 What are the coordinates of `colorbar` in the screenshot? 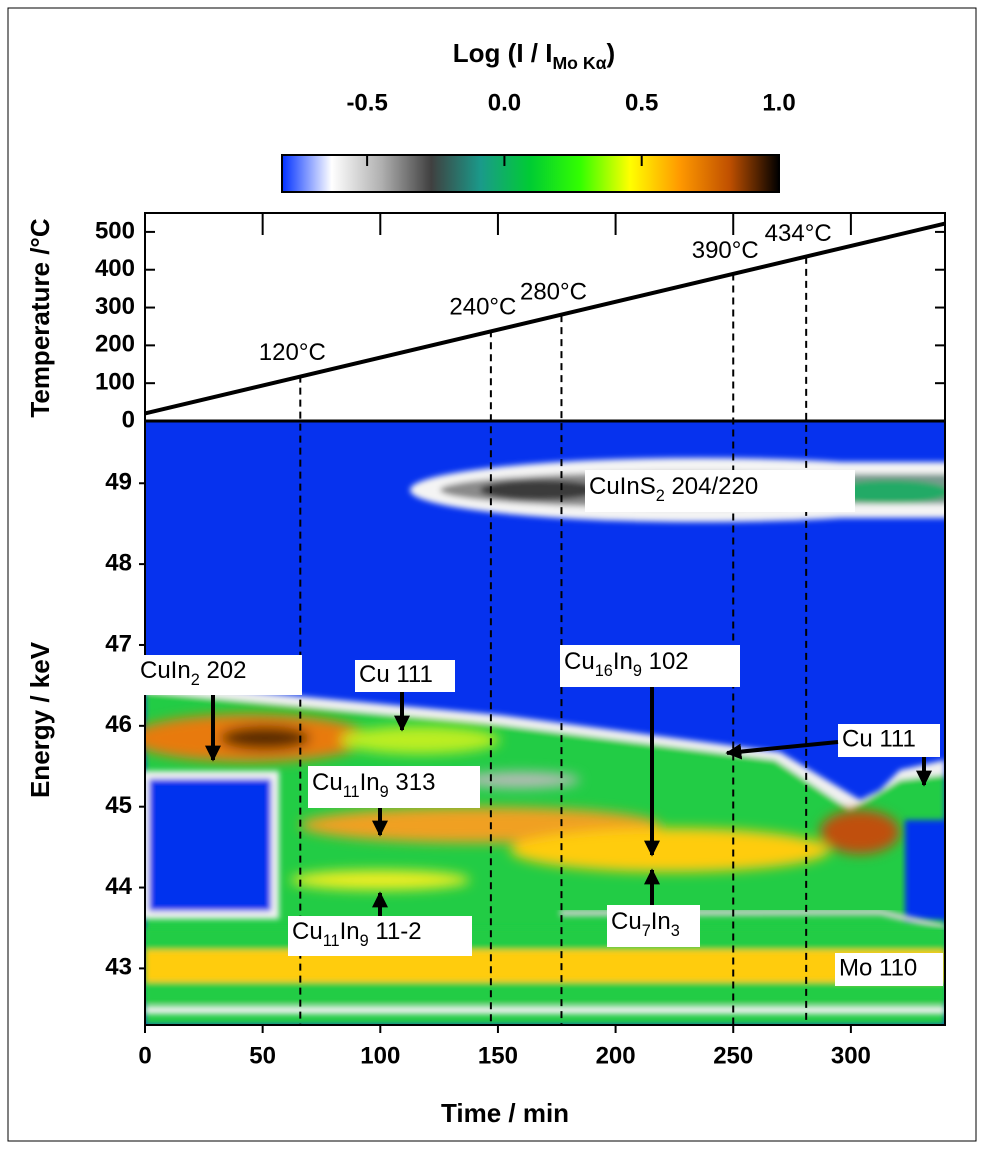 It's located at (530, 173).